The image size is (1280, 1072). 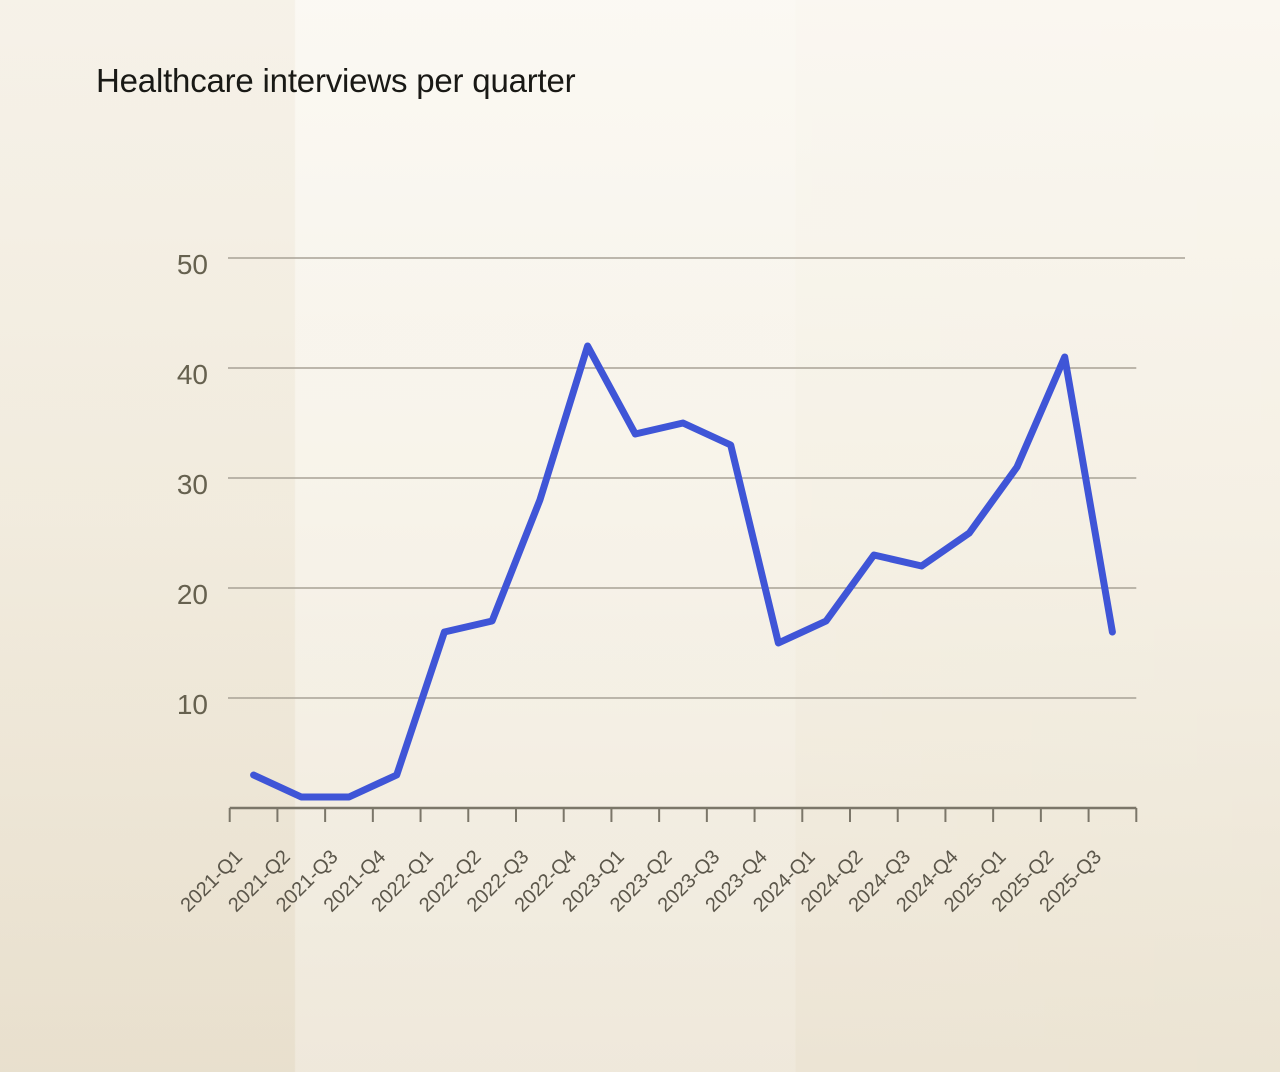 I want to click on y-tick-label-10: 10, so click(x=192, y=704).